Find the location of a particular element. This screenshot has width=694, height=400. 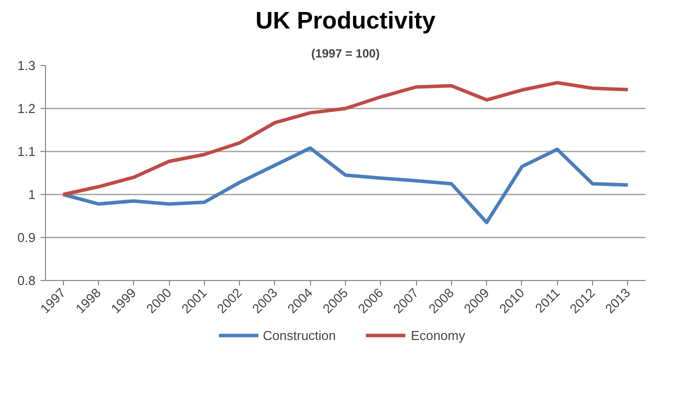

y-tick-label: 0.9 is located at coordinates (26, 237).